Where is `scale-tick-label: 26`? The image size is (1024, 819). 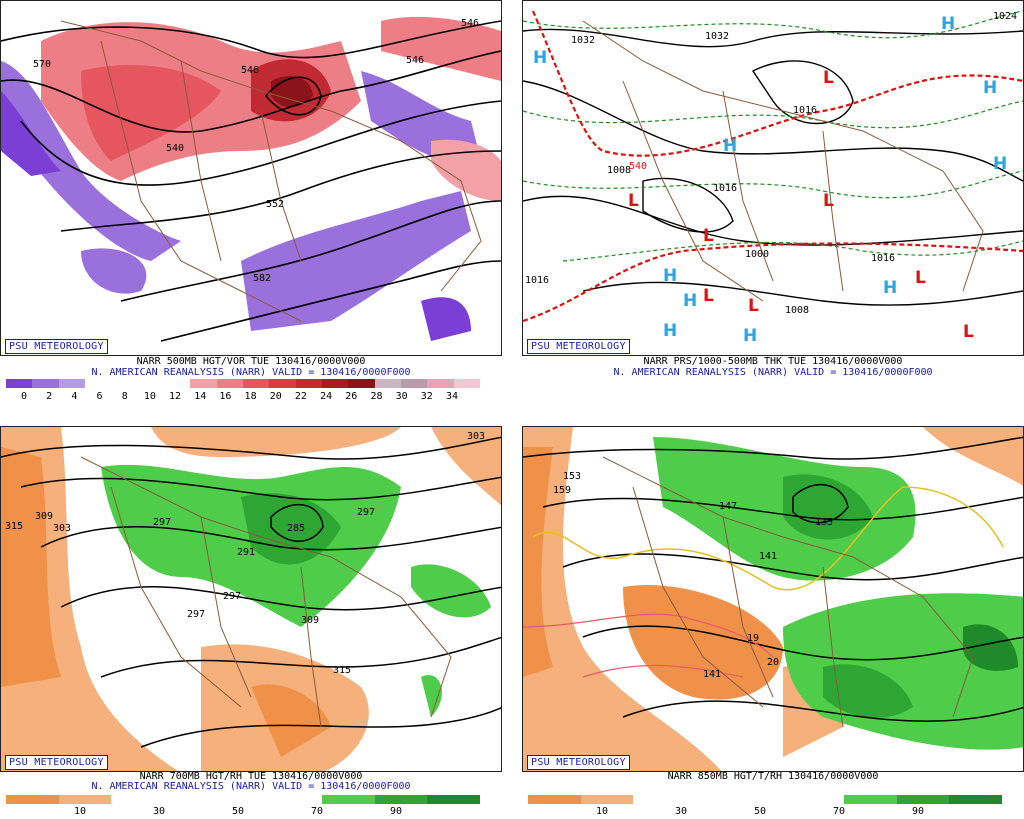 scale-tick-label: 26 is located at coordinates (351, 396).